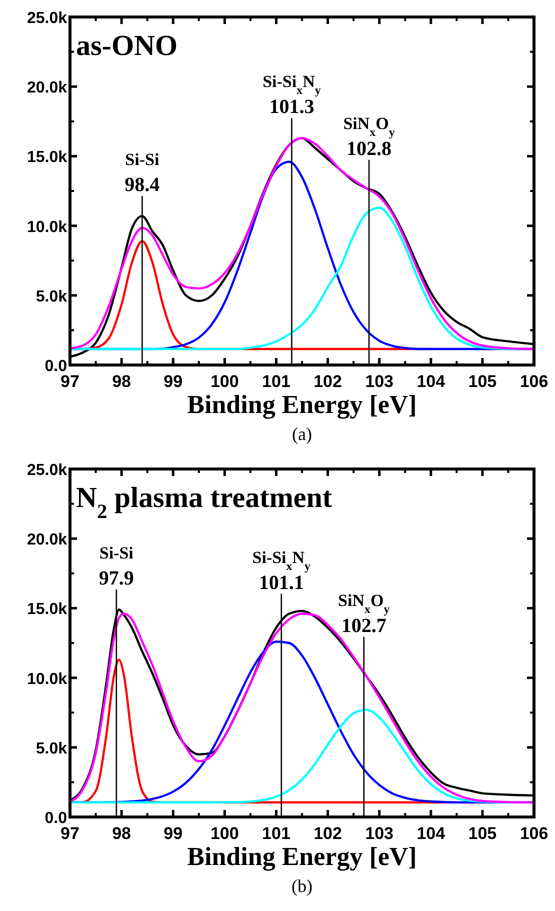 Image resolution: width=555 pixels, height=911 pixels. What do you see at coordinates (302, 434) in the screenshot?
I see `text: (a)` at bounding box center [302, 434].